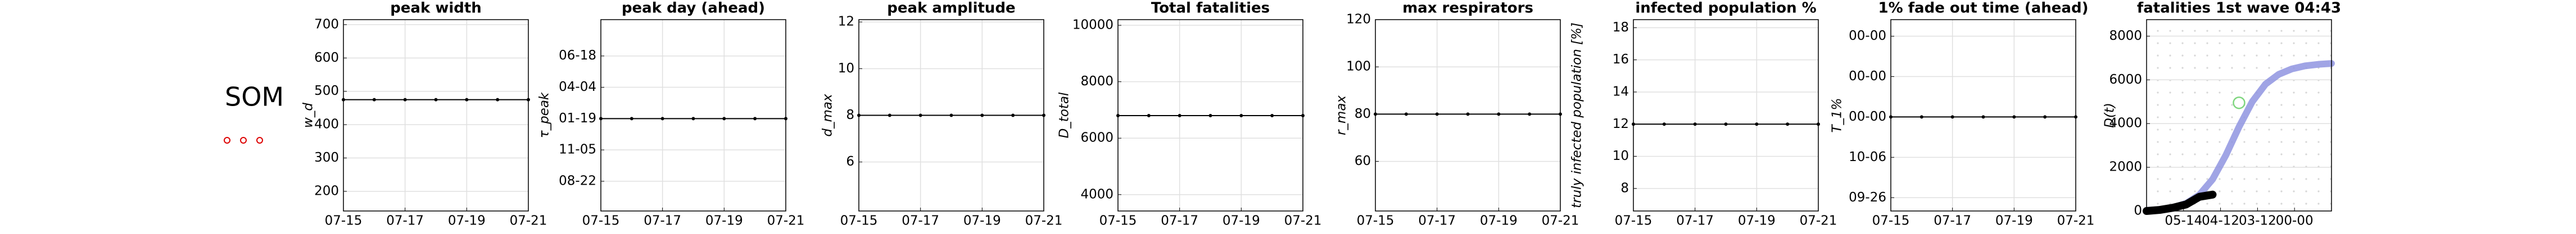  Describe the element at coordinates (828, 115) in the screenshot. I see `y-axis-label: d_max` at that location.